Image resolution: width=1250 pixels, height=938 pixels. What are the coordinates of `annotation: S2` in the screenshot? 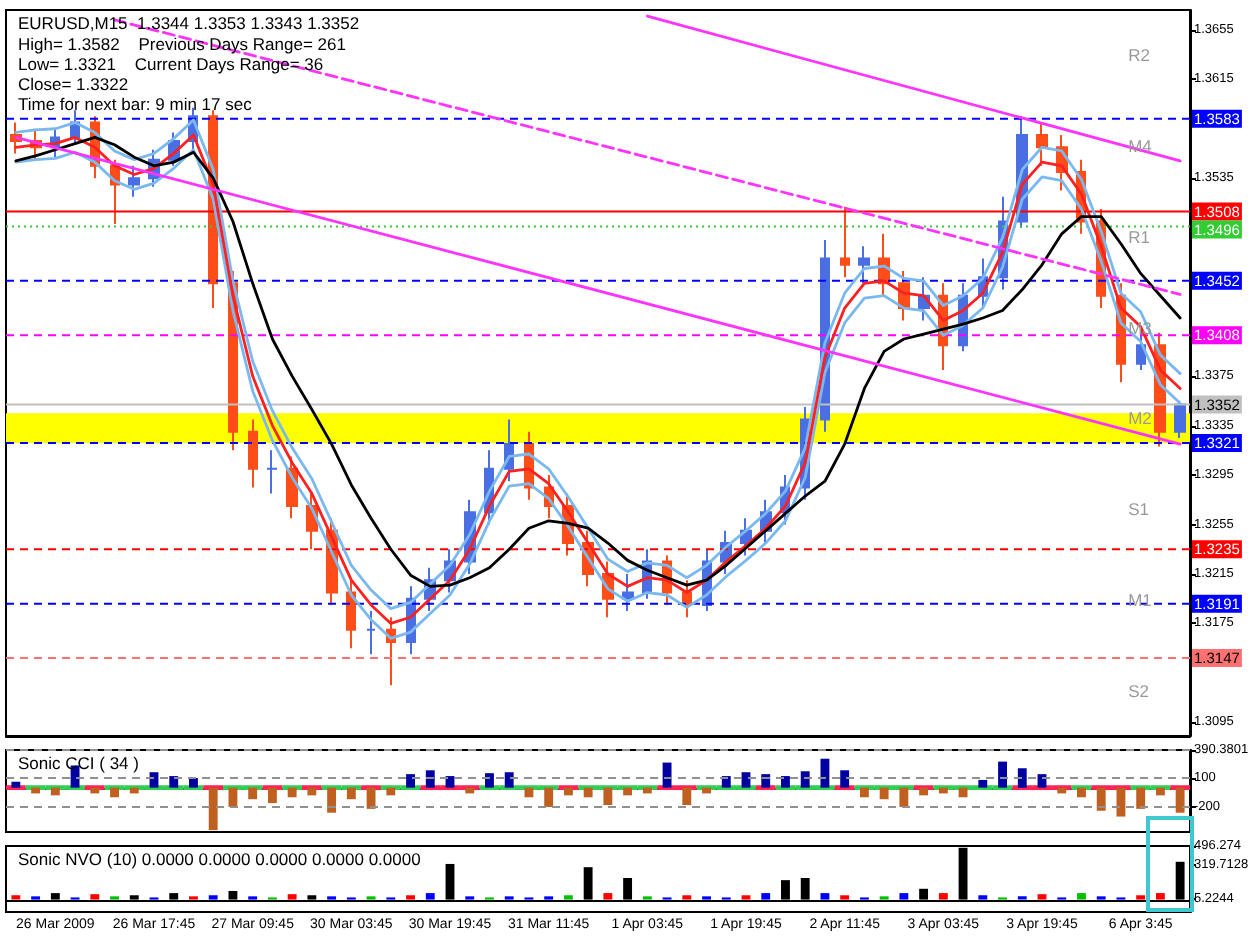 It's located at (1139, 690).